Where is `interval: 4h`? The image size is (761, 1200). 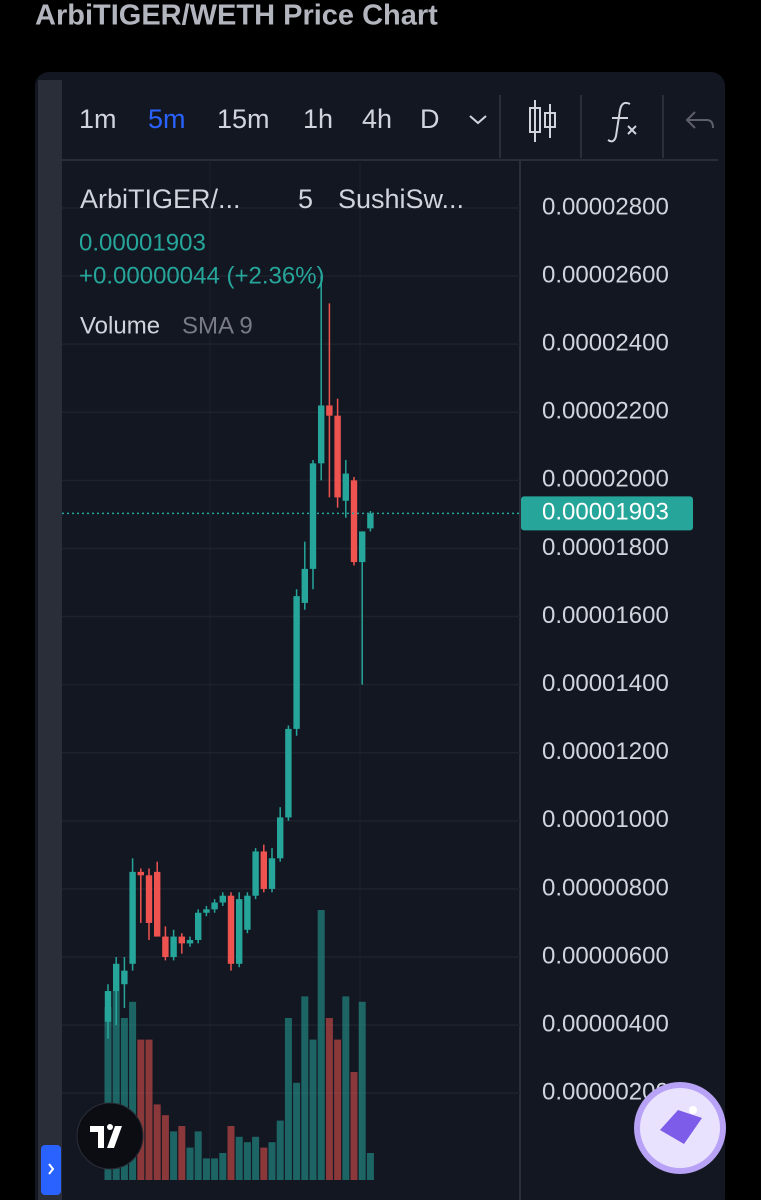 interval: 4h is located at coordinates (377, 119).